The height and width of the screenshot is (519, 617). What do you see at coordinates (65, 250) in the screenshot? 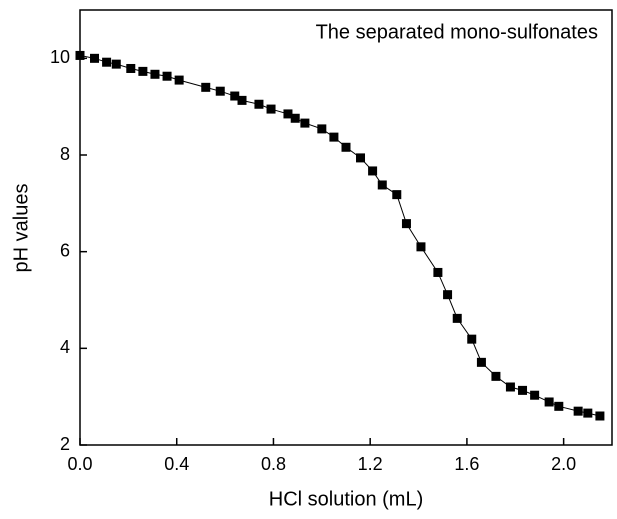
I see `y-tick-label: 6` at bounding box center [65, 250].